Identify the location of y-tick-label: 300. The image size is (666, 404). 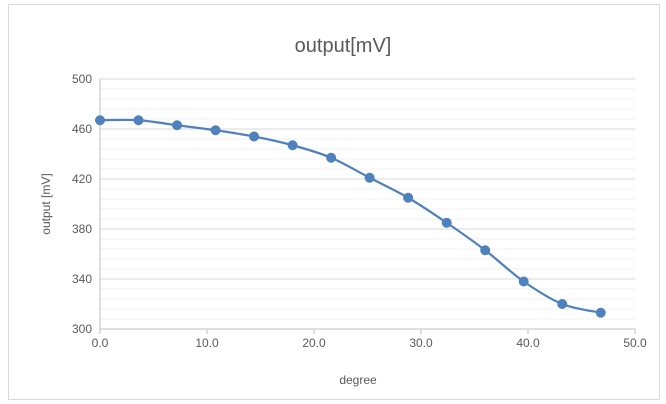
(82, 329).